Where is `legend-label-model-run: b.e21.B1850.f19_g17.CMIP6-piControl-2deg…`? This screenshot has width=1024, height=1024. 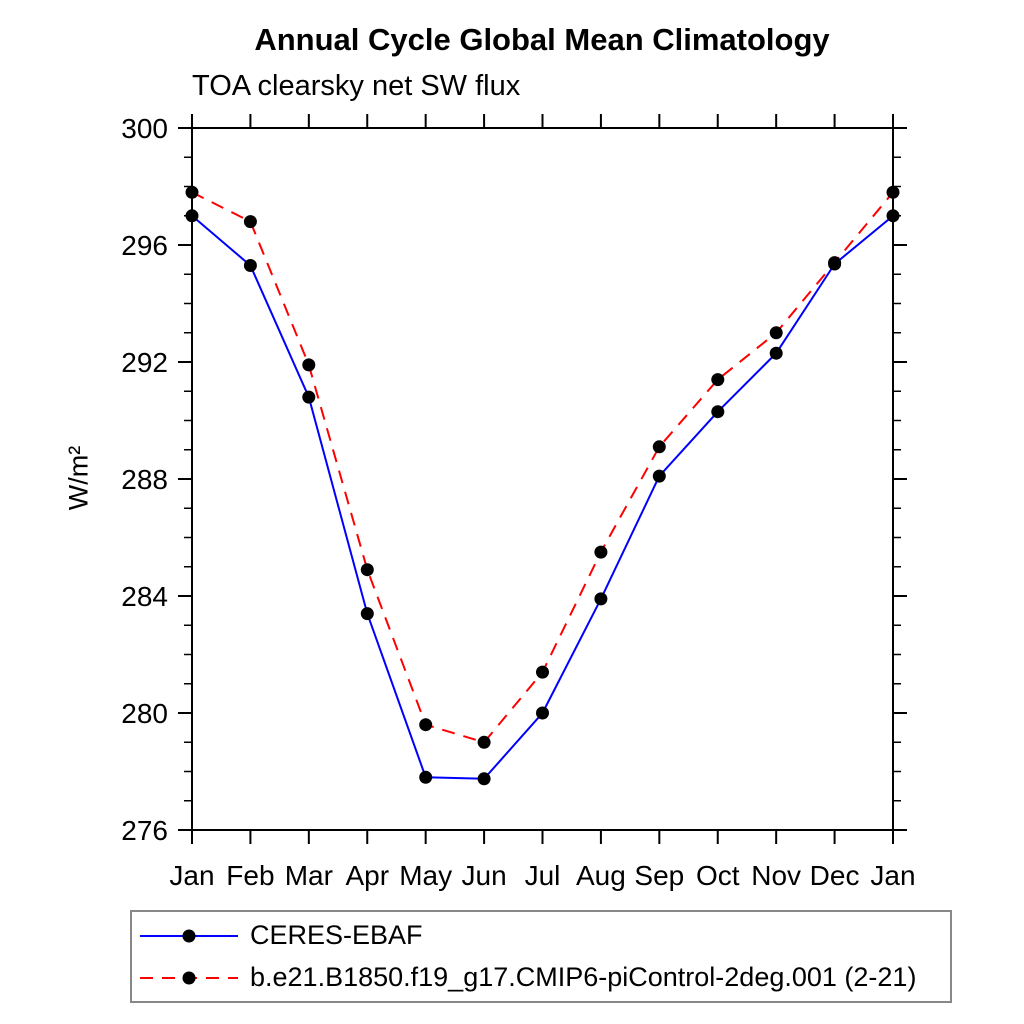
legend-label-model-run: b.e21.B1850.f19_g17.CMIP6-piControl-2deg… is located at coordinates (583, 977).